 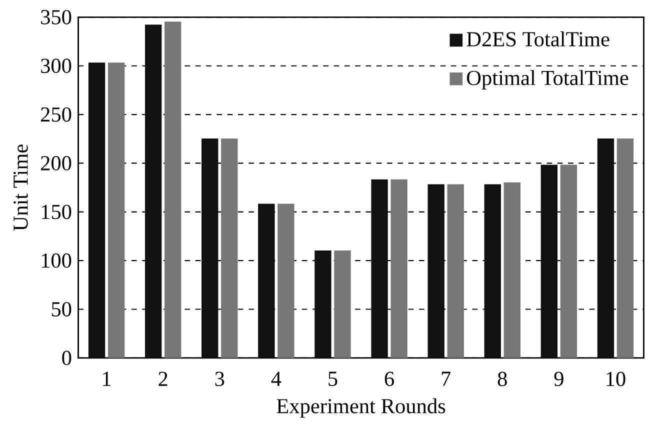 I want to click on legend-label: D2ES TotalTime, so click(x=538, y=38).